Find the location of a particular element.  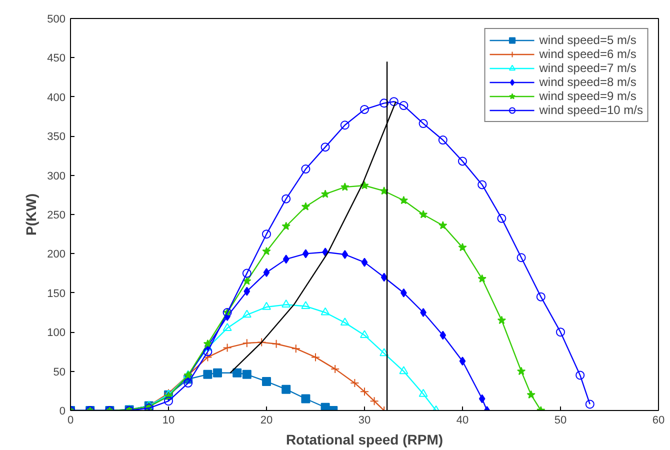

y-tick-label: 200 is located at coordinates (56, 254).